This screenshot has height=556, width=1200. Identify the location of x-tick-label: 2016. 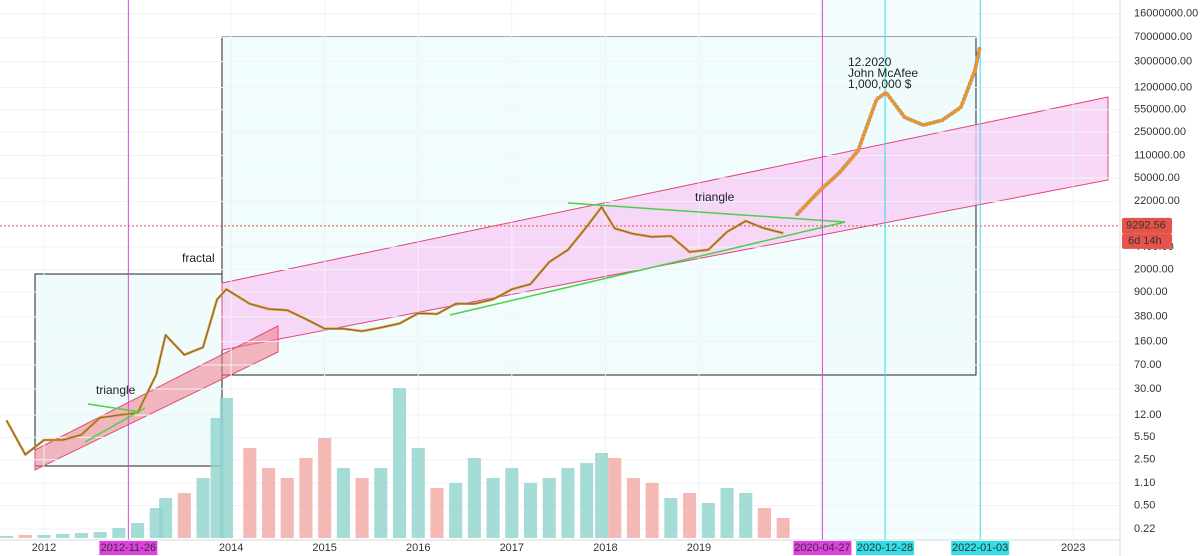
(418, 548).